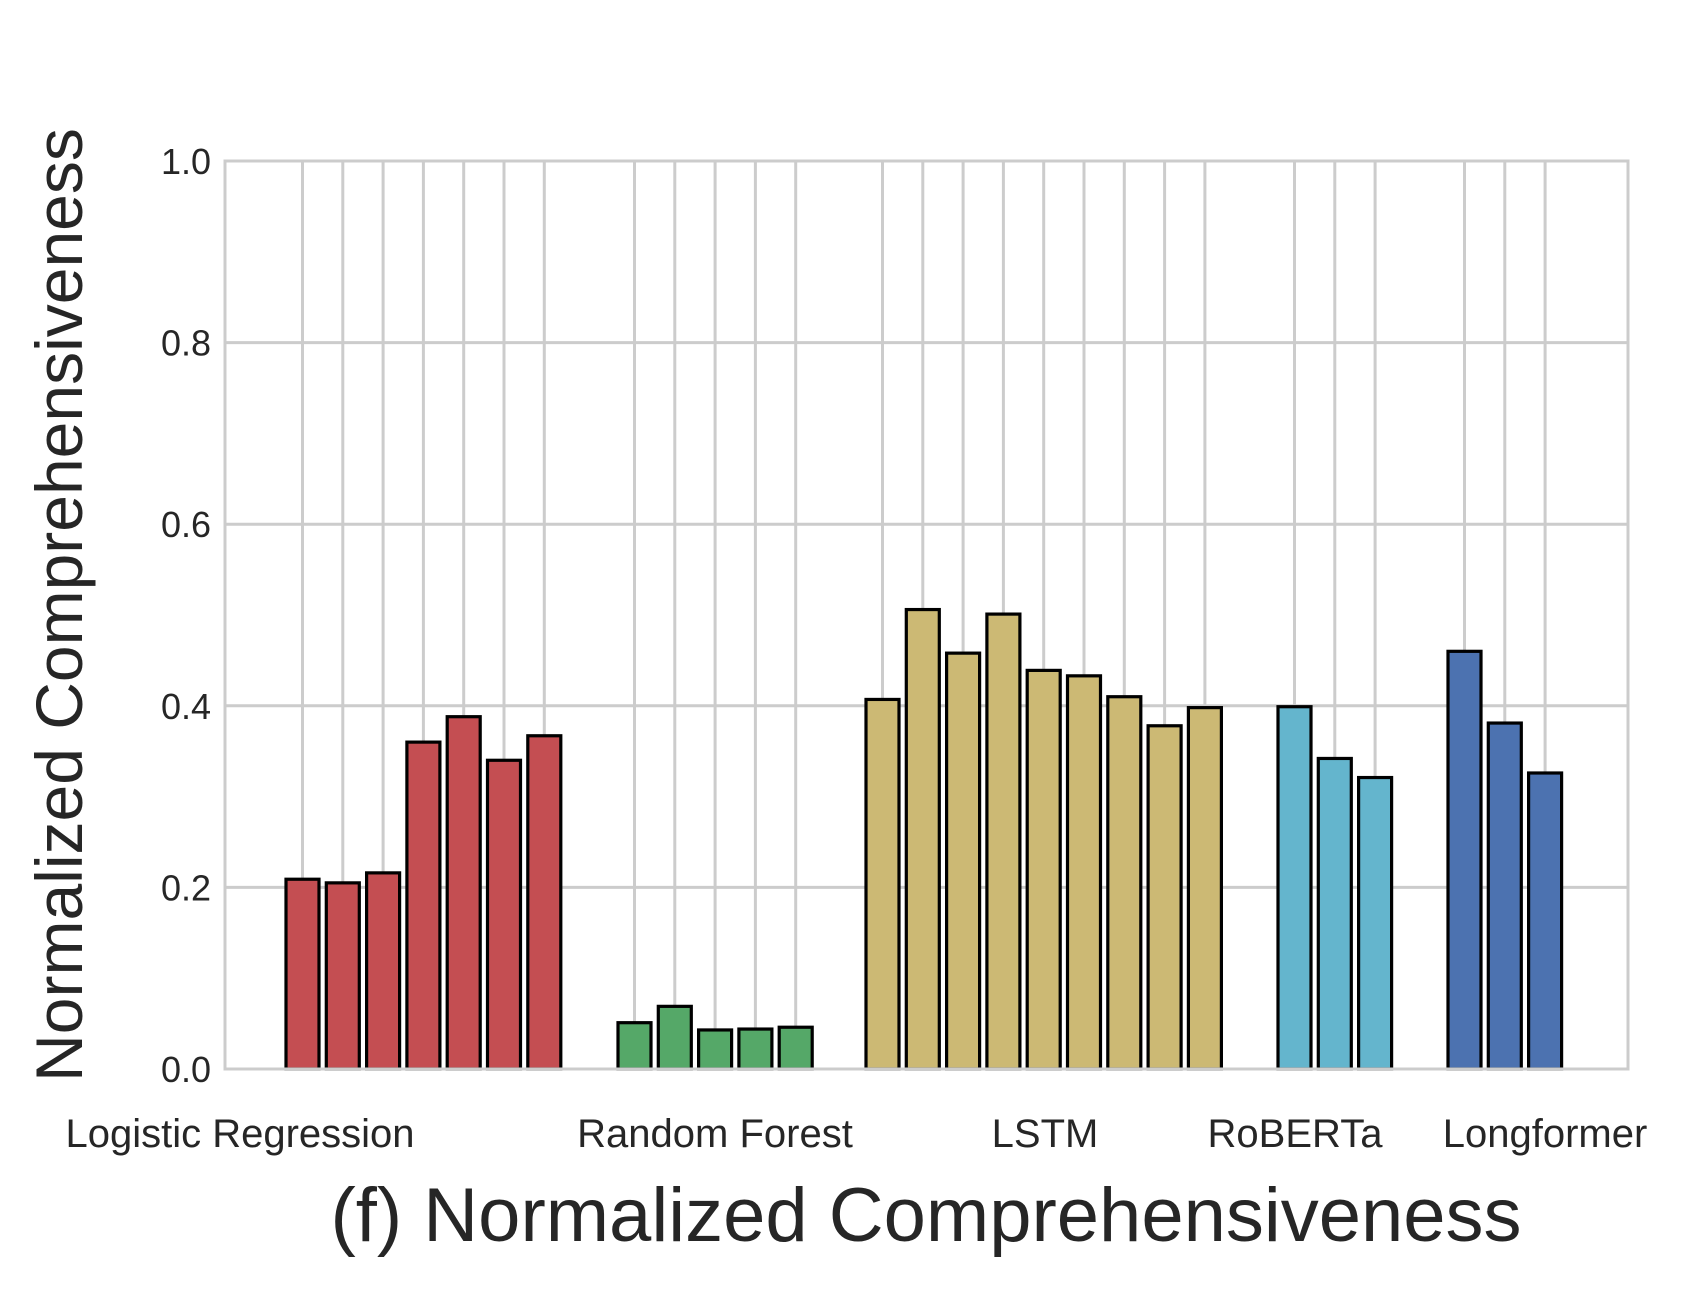 Image resolution: width=1701 pixels, height=1295 pixels. Describe the element at coordinates (186, 343) in the screenshot. I see `y-tick-label: 0.8` at that location.